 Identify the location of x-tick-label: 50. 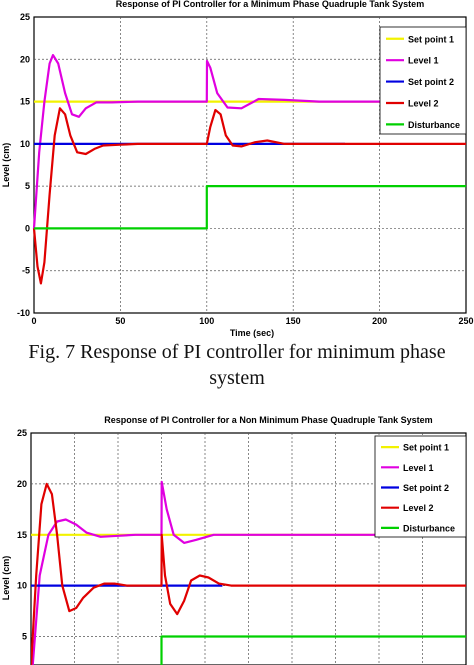
(120, 321).